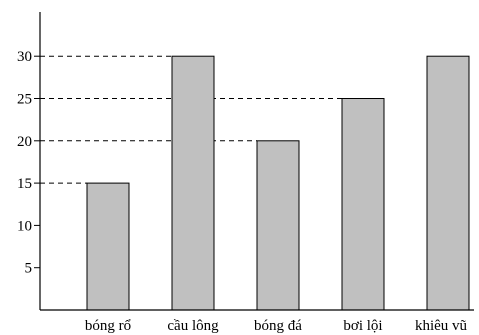  What do you see at coordinates (441, 326) in the screenshot?
I see `x-category-label: khiêu vũ` at bounding box center [441, 326].